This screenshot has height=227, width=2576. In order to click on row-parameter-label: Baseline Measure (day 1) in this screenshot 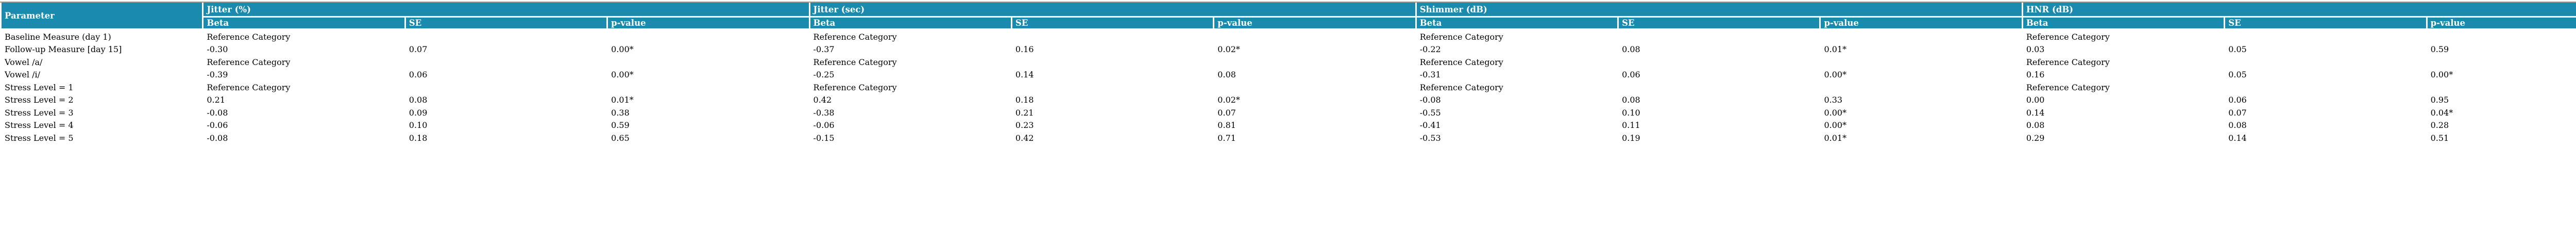, I will do `click(58, 36)`.